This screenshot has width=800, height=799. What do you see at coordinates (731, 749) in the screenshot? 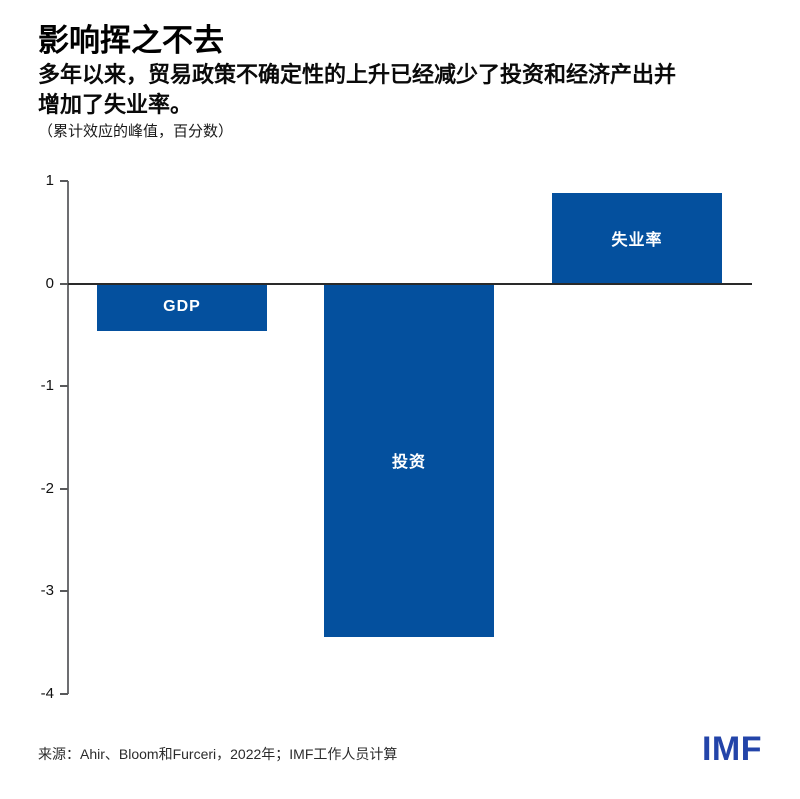
I see `imf-logo: IMF` at bounding box center [731, 749].